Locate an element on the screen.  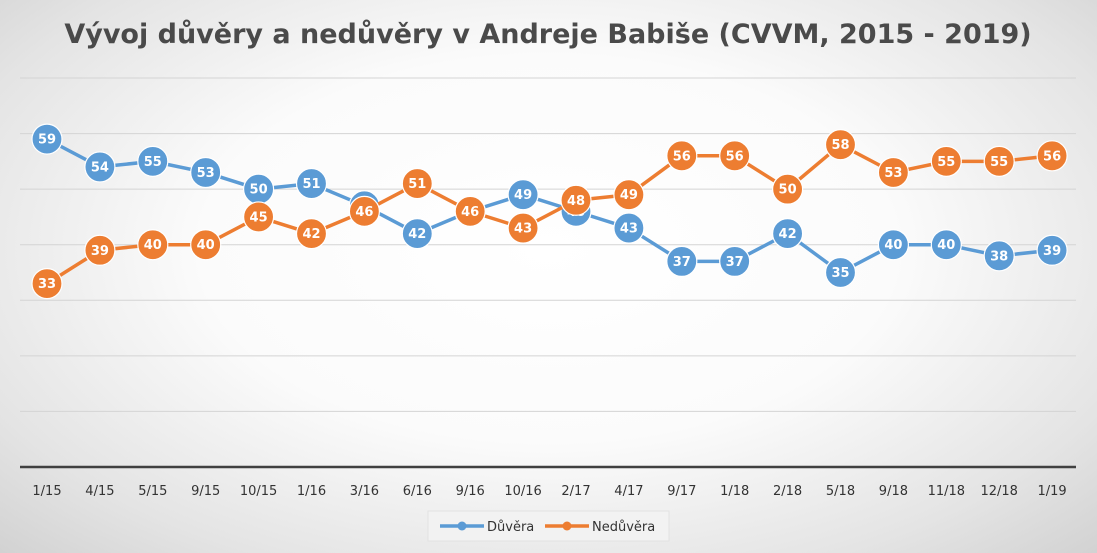
data-label: 38 is located at coordinates (999, 256).